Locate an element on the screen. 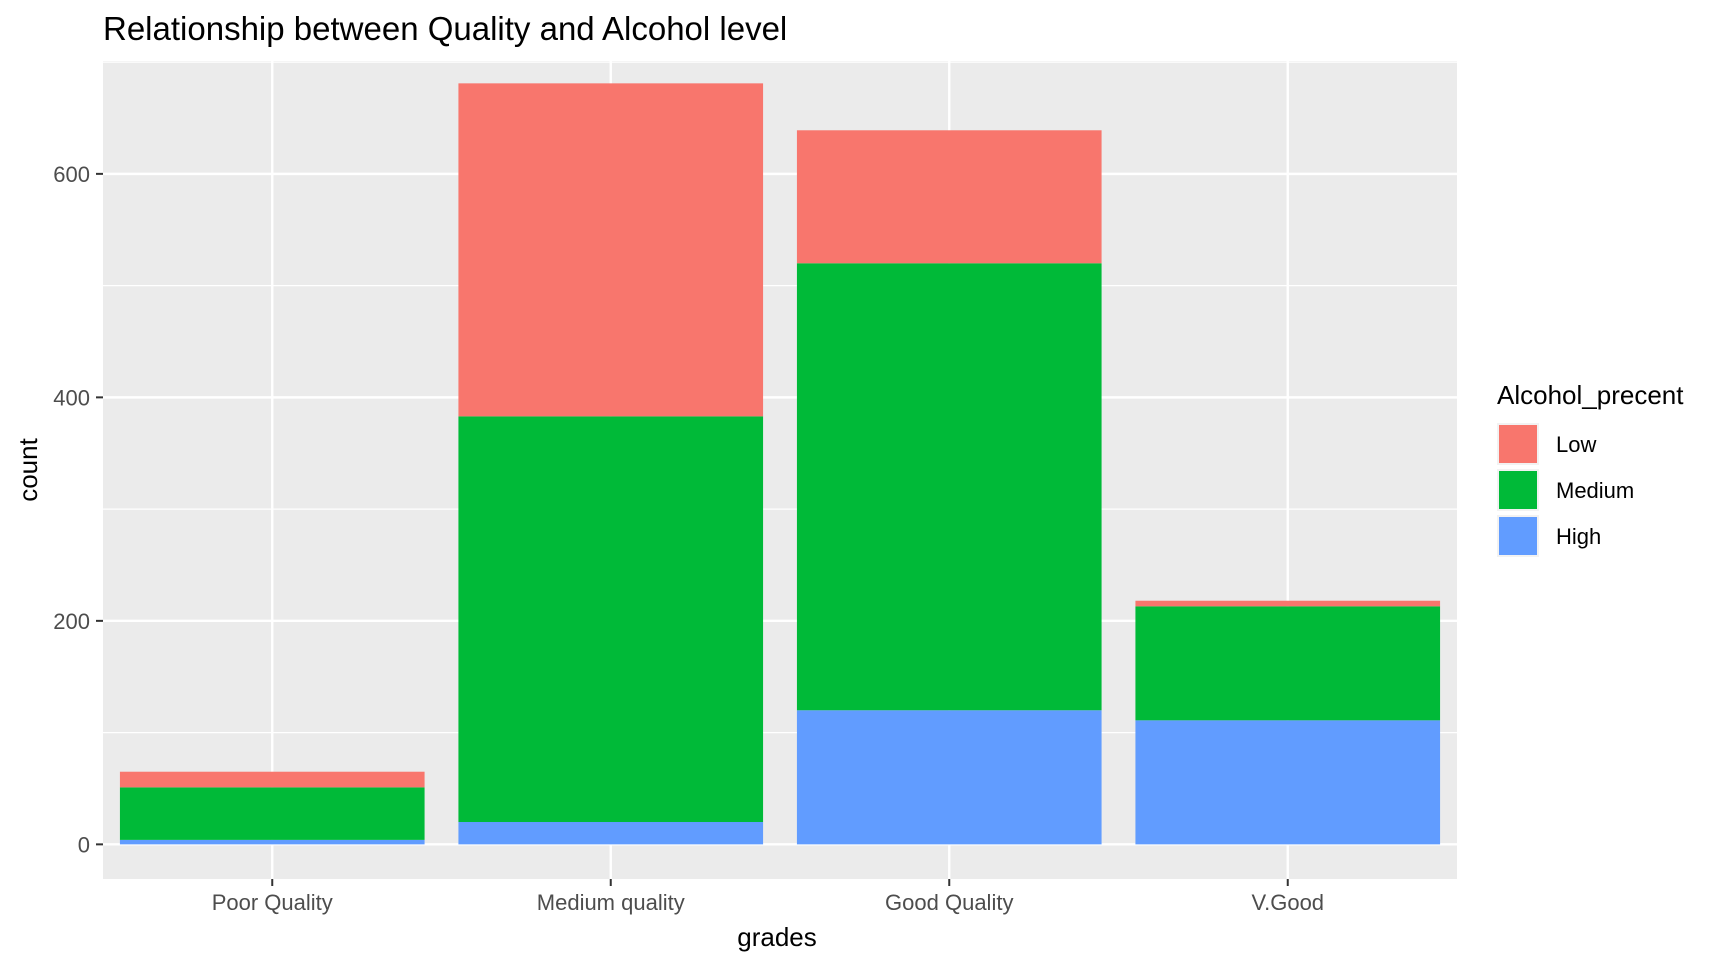 The width and height of the screenshot is (1728, 965). legend-swatch-low is located at coordinates (1518, 444).